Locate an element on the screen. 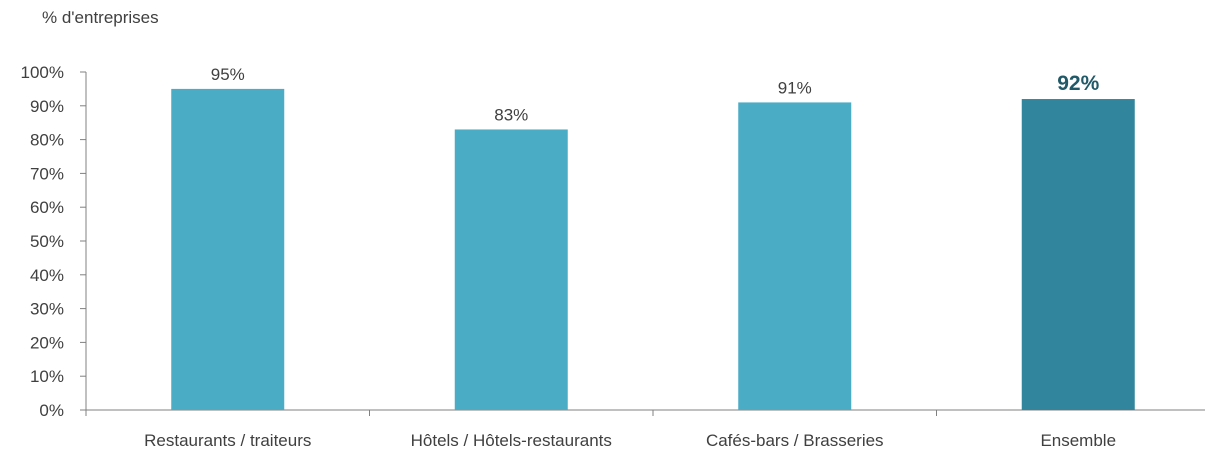 The width and height of the screenshot is (1205, 450). x-tick-label: Hôtels / Hôtels-restaurants is located at coordinates (511, 440).